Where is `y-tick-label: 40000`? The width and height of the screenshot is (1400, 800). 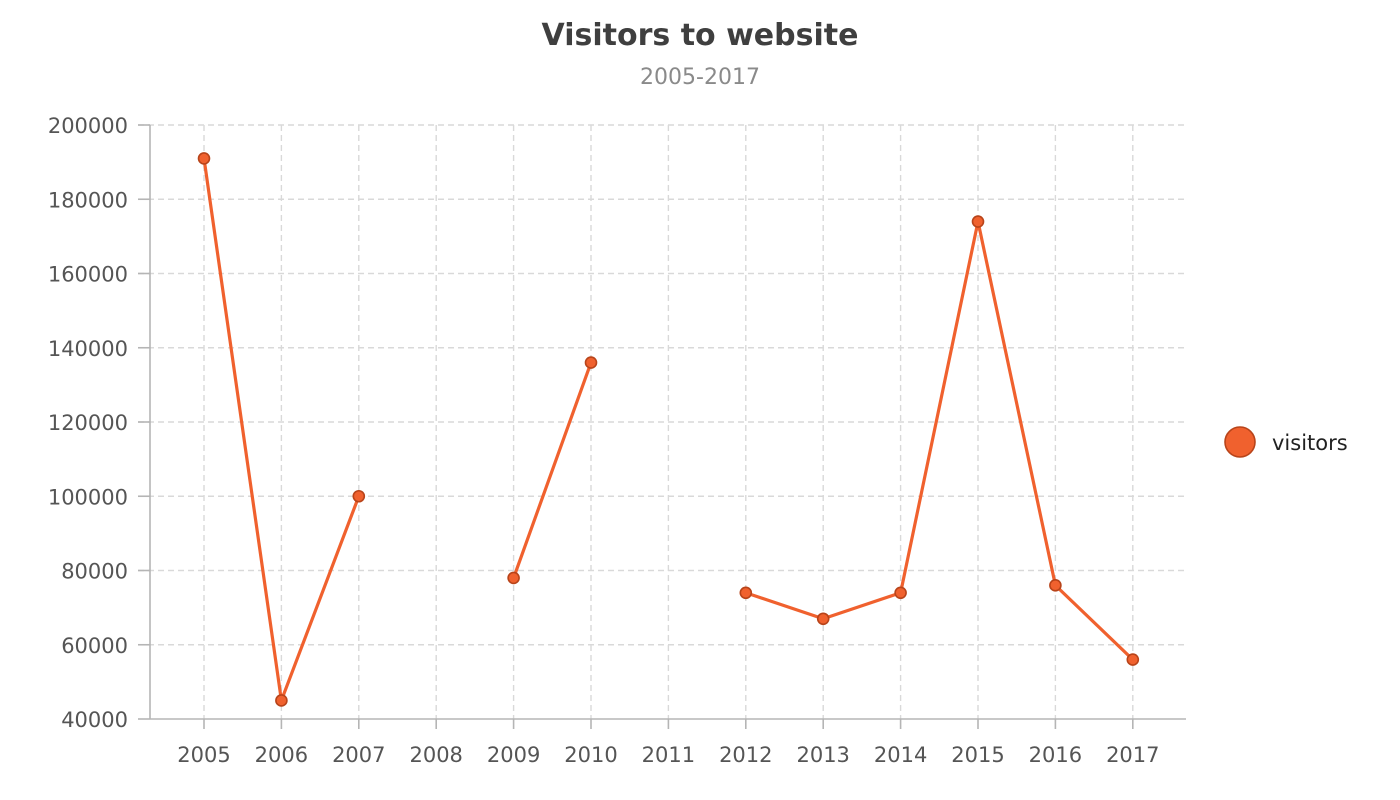
y-tick-label: 40000 is located at coordinates (94, 720).